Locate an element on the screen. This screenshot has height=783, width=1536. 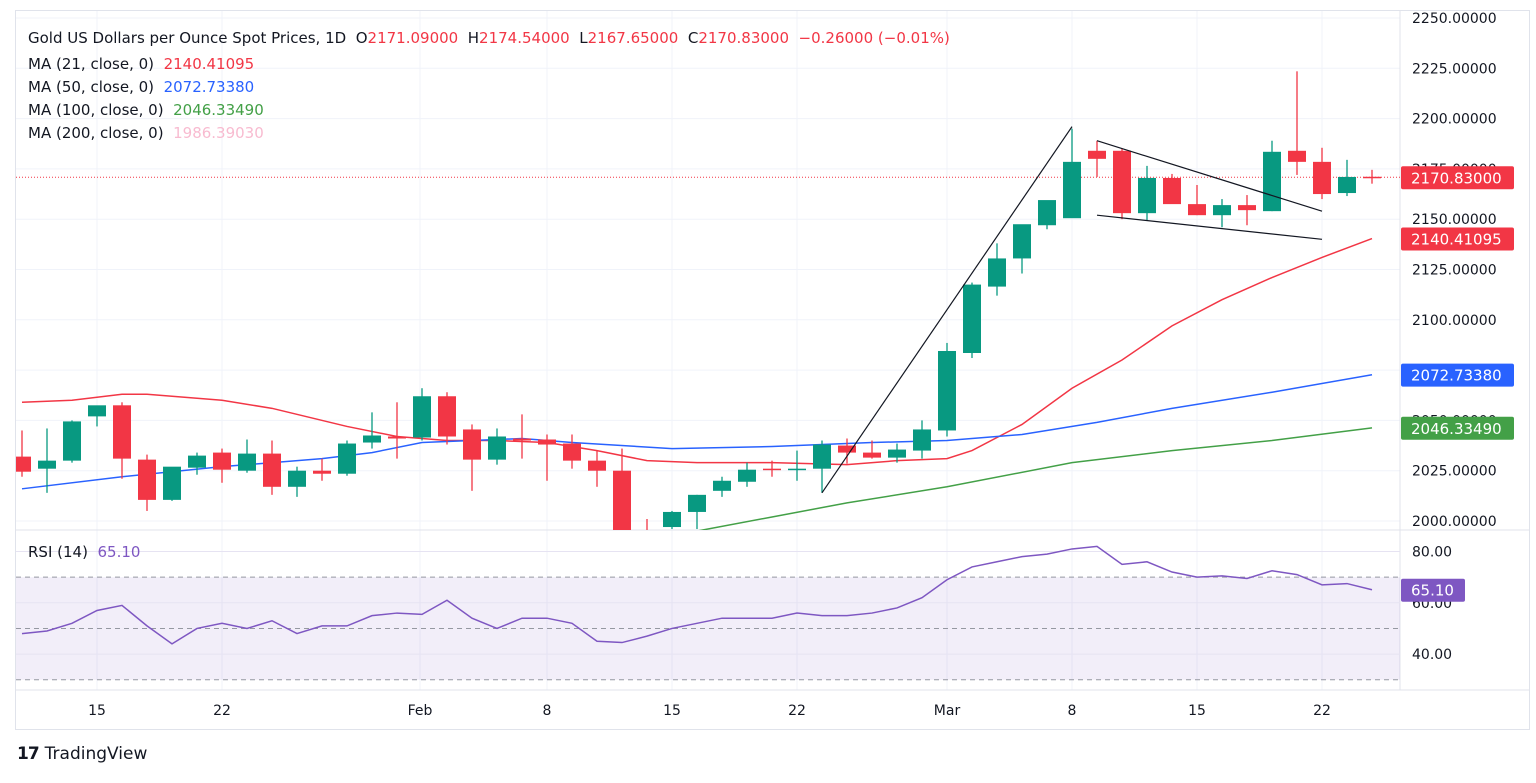
rsi-legend: RSI (14) 65.10 is located at coordinates (84, 552).